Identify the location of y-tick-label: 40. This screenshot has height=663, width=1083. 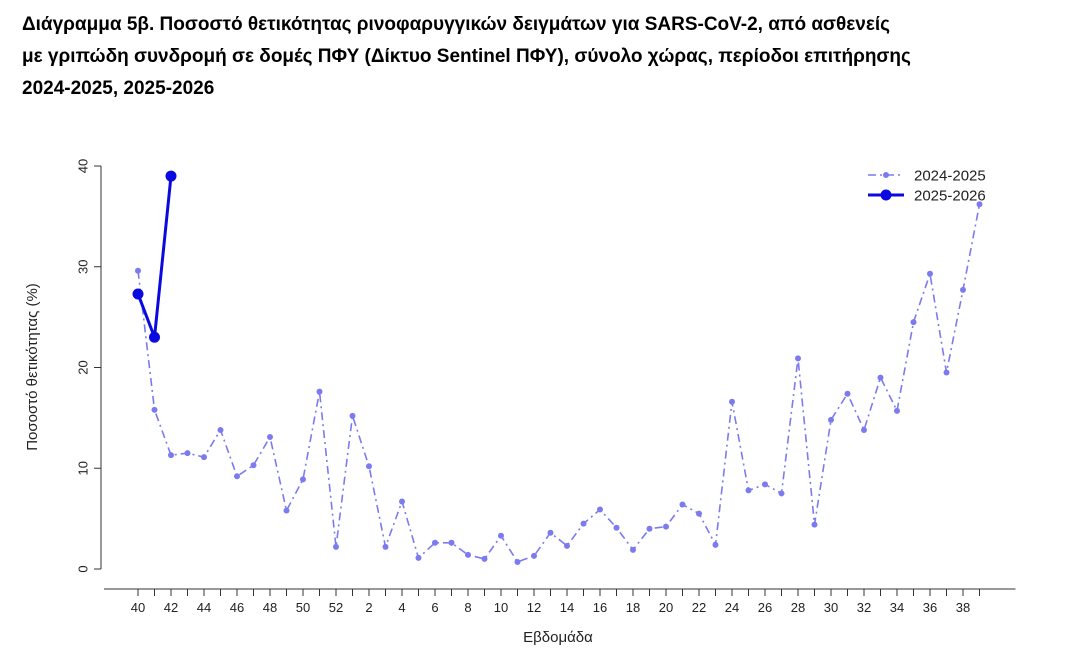
(83, 166).